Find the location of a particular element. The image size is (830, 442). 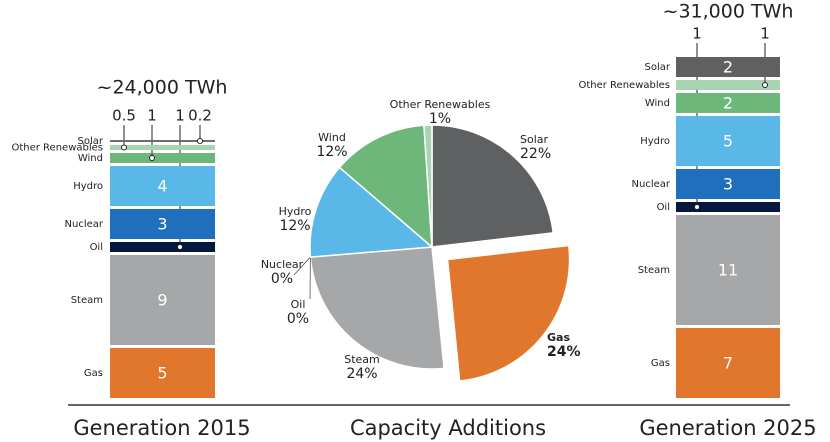

value-label: 4 is located at coordinates (162, 186).